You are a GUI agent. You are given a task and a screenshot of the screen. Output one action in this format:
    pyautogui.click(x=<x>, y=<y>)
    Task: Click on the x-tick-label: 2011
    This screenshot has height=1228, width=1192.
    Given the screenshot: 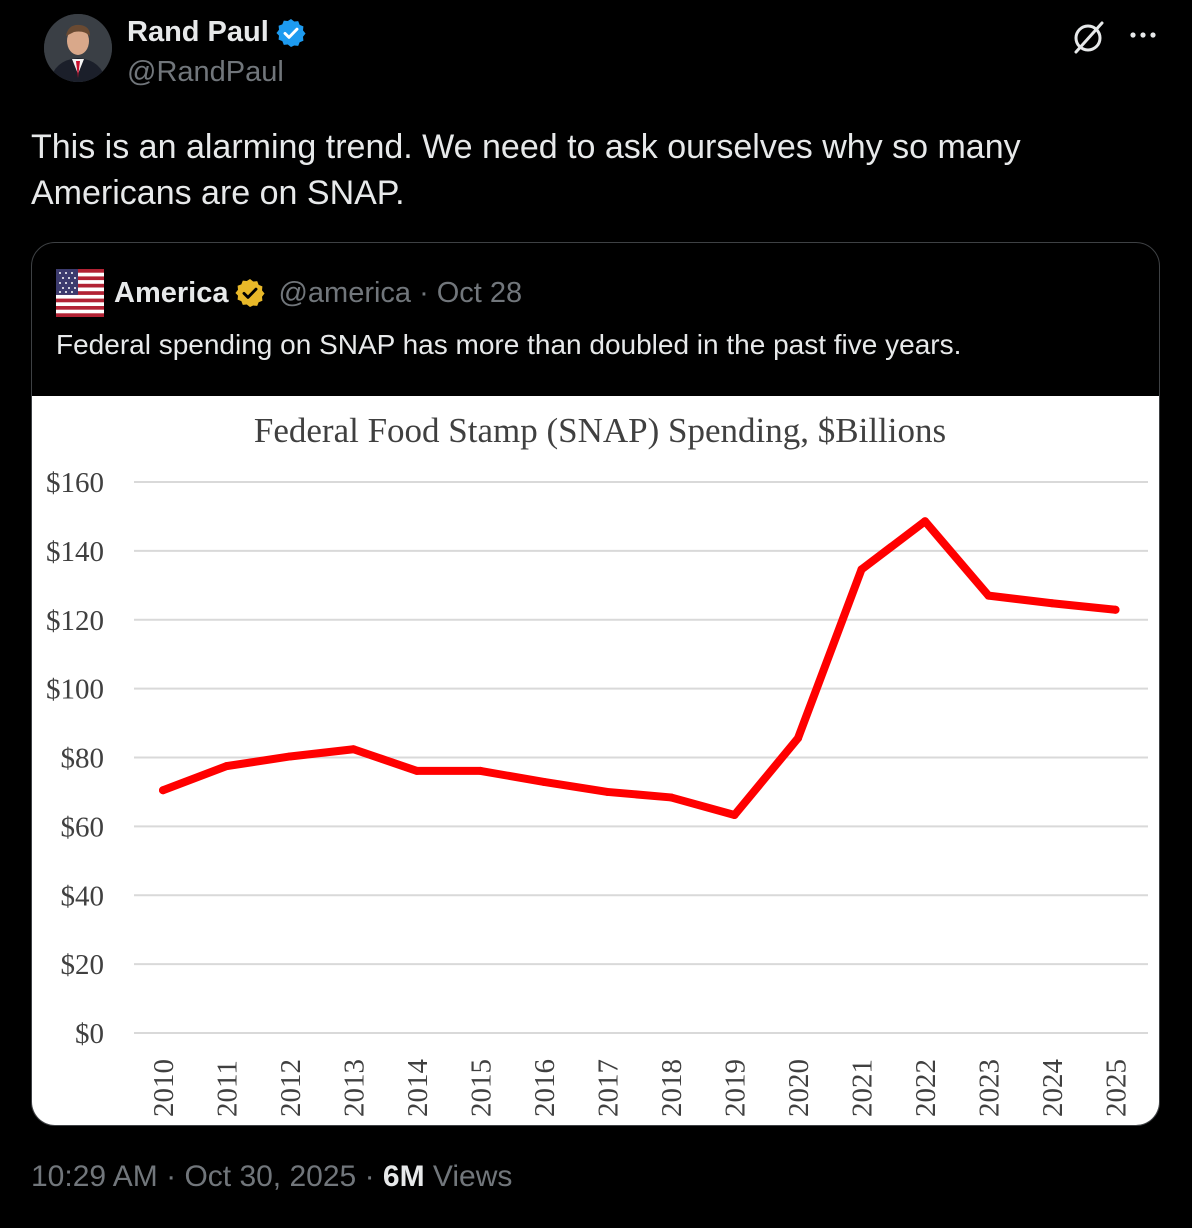 What is the action you would take?
    pyautogui.click(x=228, y=1088)
    